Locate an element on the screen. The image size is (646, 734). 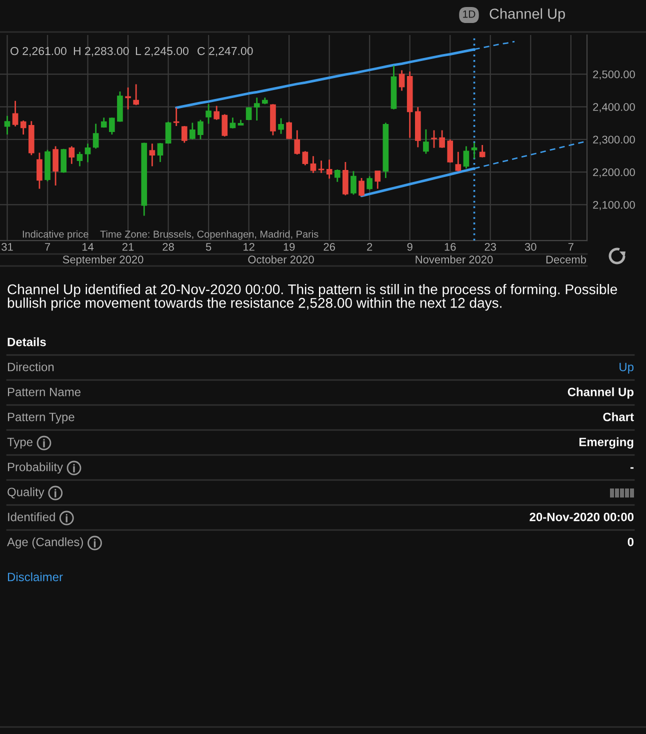
y-tick-label: 2,400.00 is located at coordinates (614, 107).